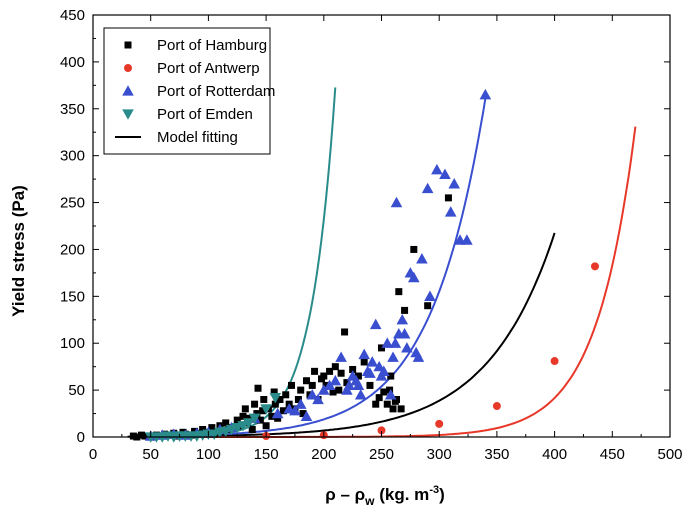  I want to click on x-tick-label: 0, so click(93, 454).